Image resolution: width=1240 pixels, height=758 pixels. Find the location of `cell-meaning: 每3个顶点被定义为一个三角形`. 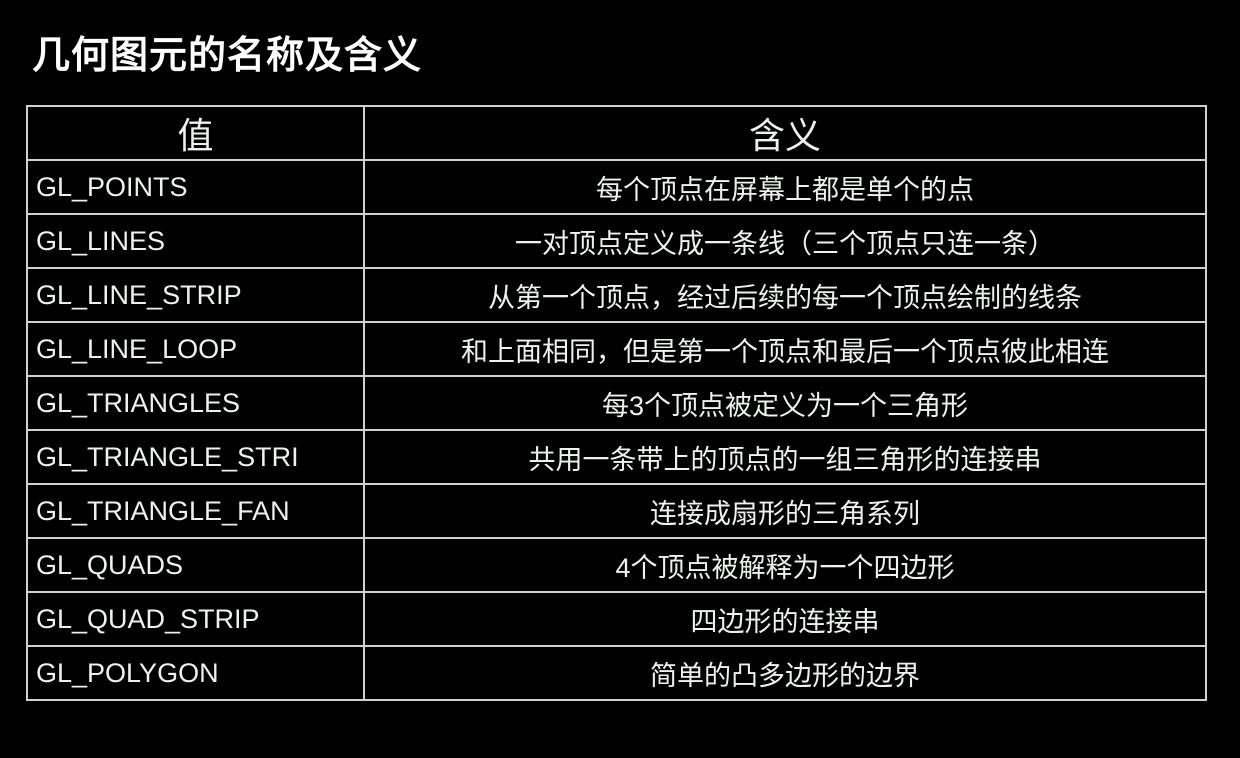

cell-meaning: 每3个顶点被定义为一个三角形 is located at coordinates (785, 403).